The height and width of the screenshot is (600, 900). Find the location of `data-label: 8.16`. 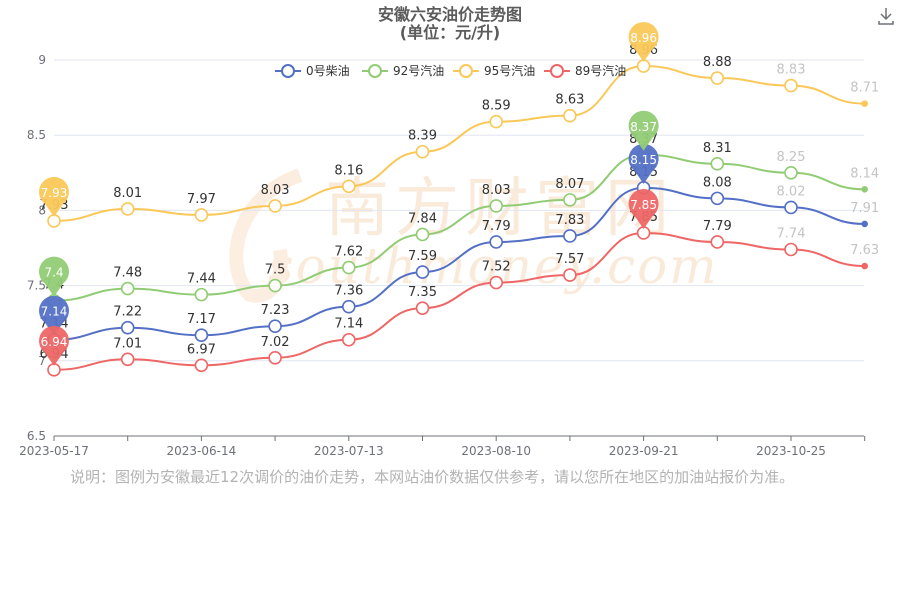

data-label: 8.16 is located at coordinates (348, 170).